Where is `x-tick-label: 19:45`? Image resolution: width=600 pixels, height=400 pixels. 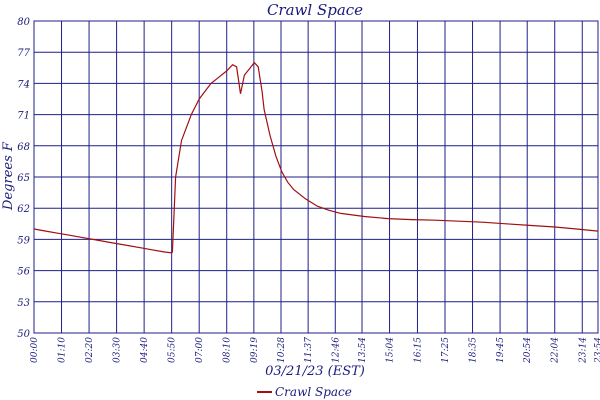 x-tick-label: 19:45 is located at coordinates (501, 350).